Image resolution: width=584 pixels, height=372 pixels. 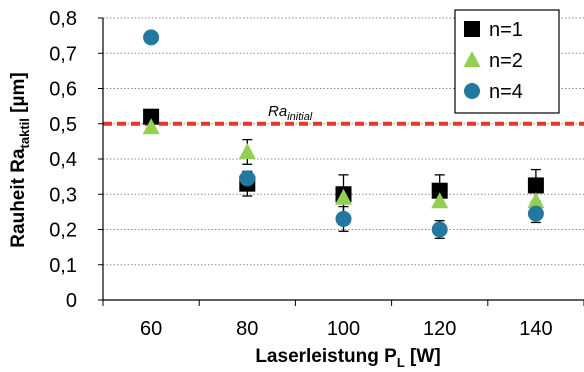 What do you see at coordinates (151, 126) in the screenshot?
I see `point-n=2-60` at bounding box center [151, 126].